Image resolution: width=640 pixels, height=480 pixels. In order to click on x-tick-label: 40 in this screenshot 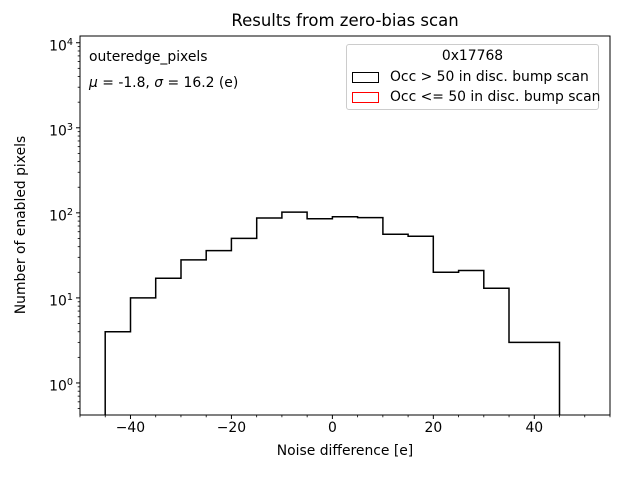, I will do `click(534, 428)`.